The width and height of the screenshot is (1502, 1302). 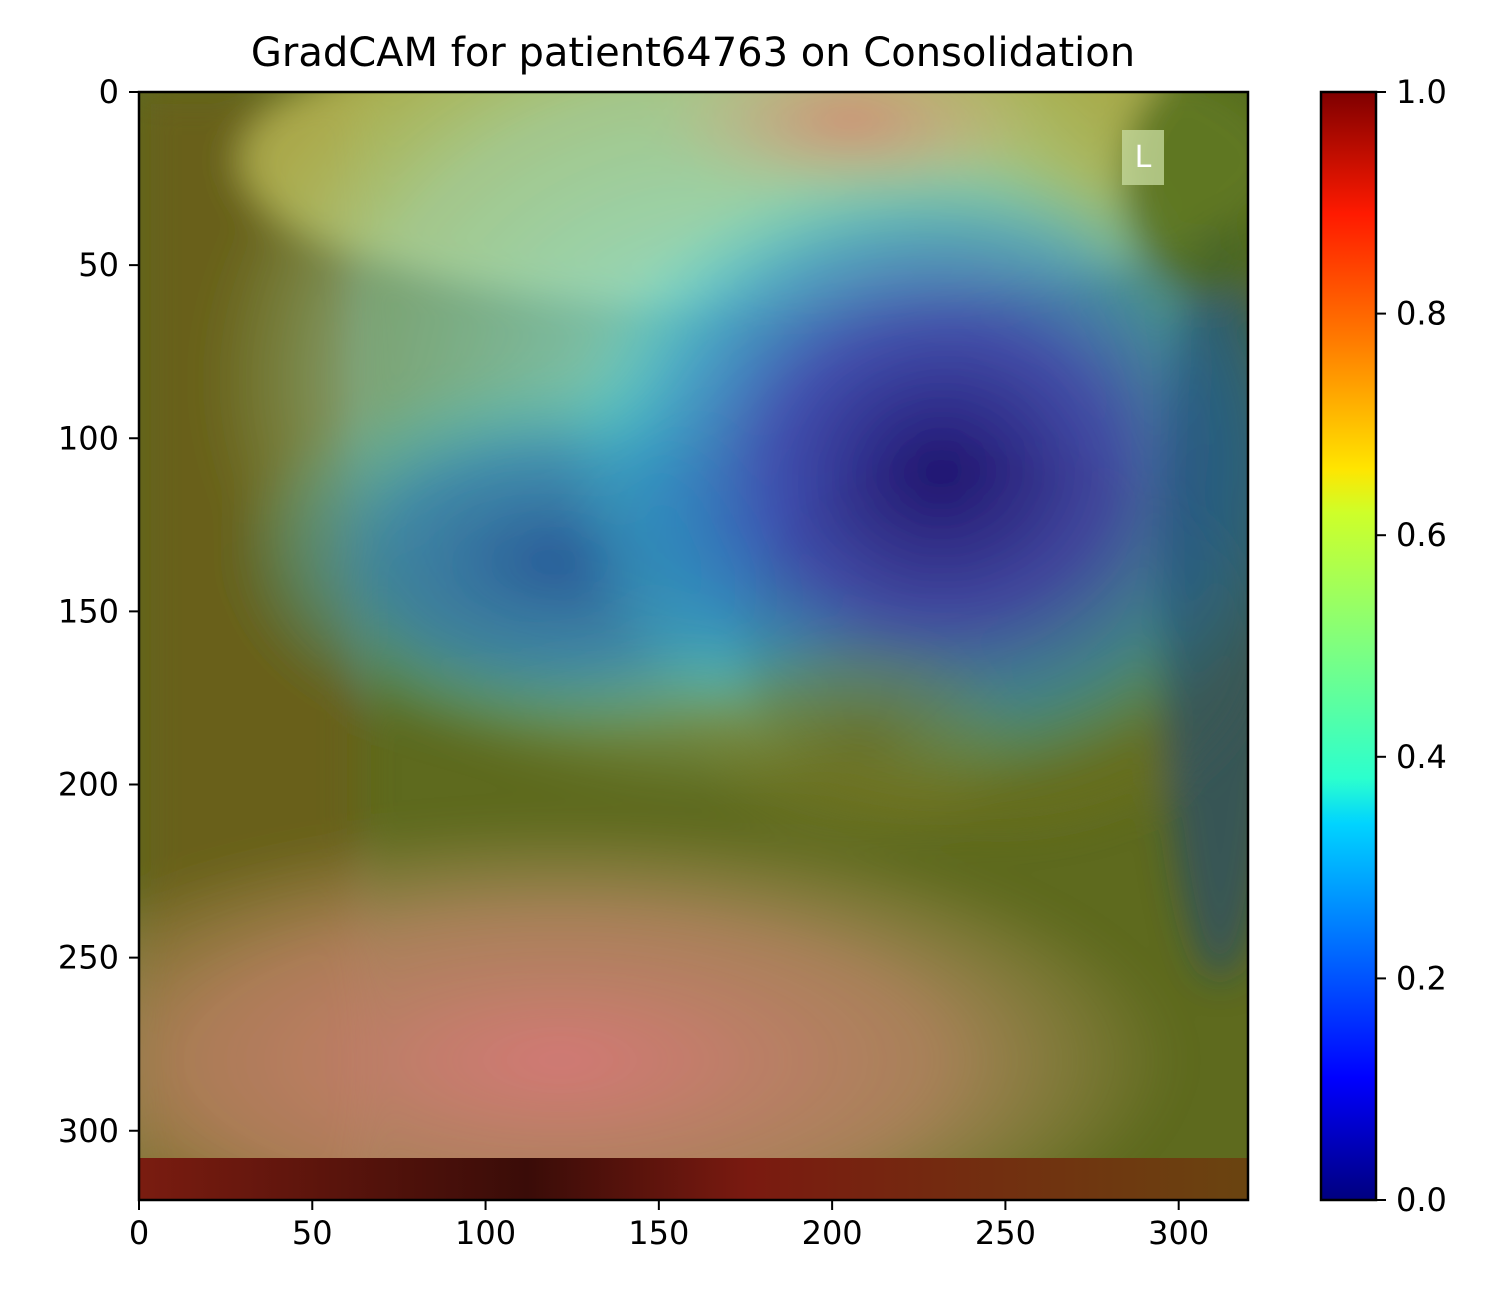 What do you see at coordinates (109, 92) in the screenshot?
I see `y-tick-label: 0` at bounding box center [109, 92].